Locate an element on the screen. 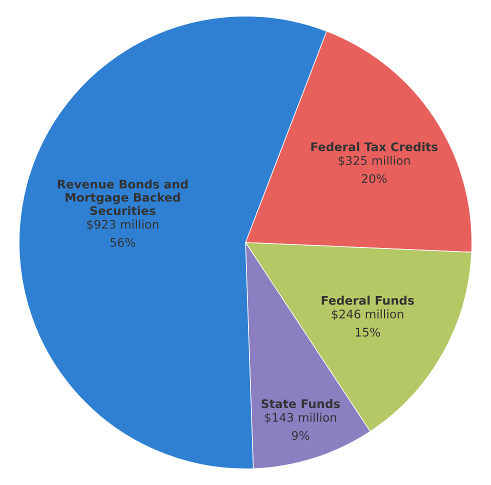  text: 56% is located at coordinates (123, 242).